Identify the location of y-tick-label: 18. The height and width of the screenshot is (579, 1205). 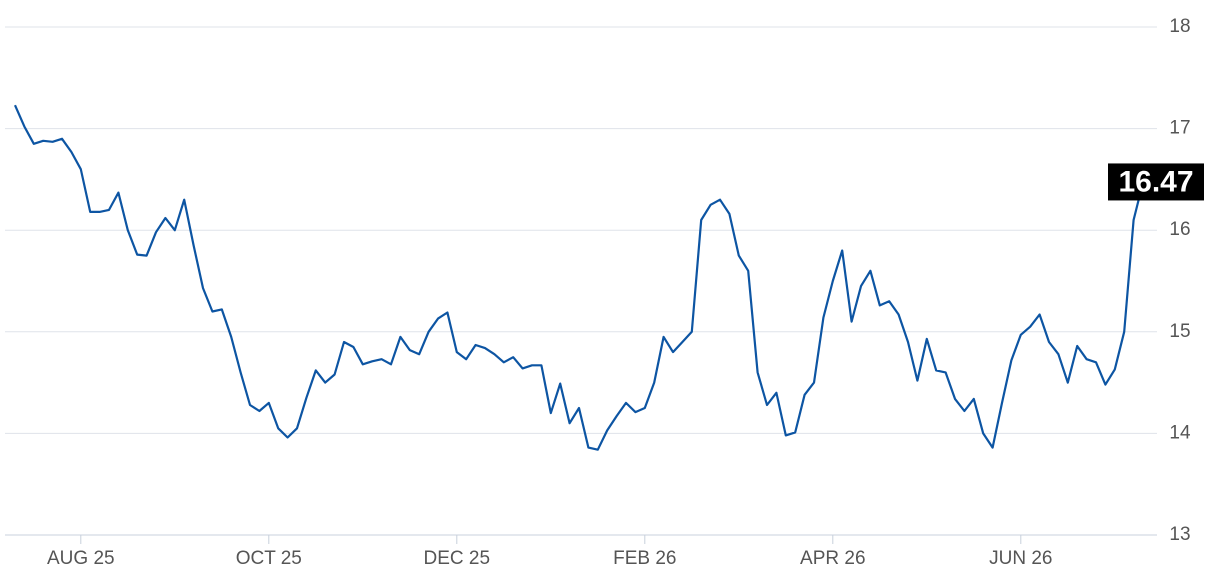
(1179, 26).